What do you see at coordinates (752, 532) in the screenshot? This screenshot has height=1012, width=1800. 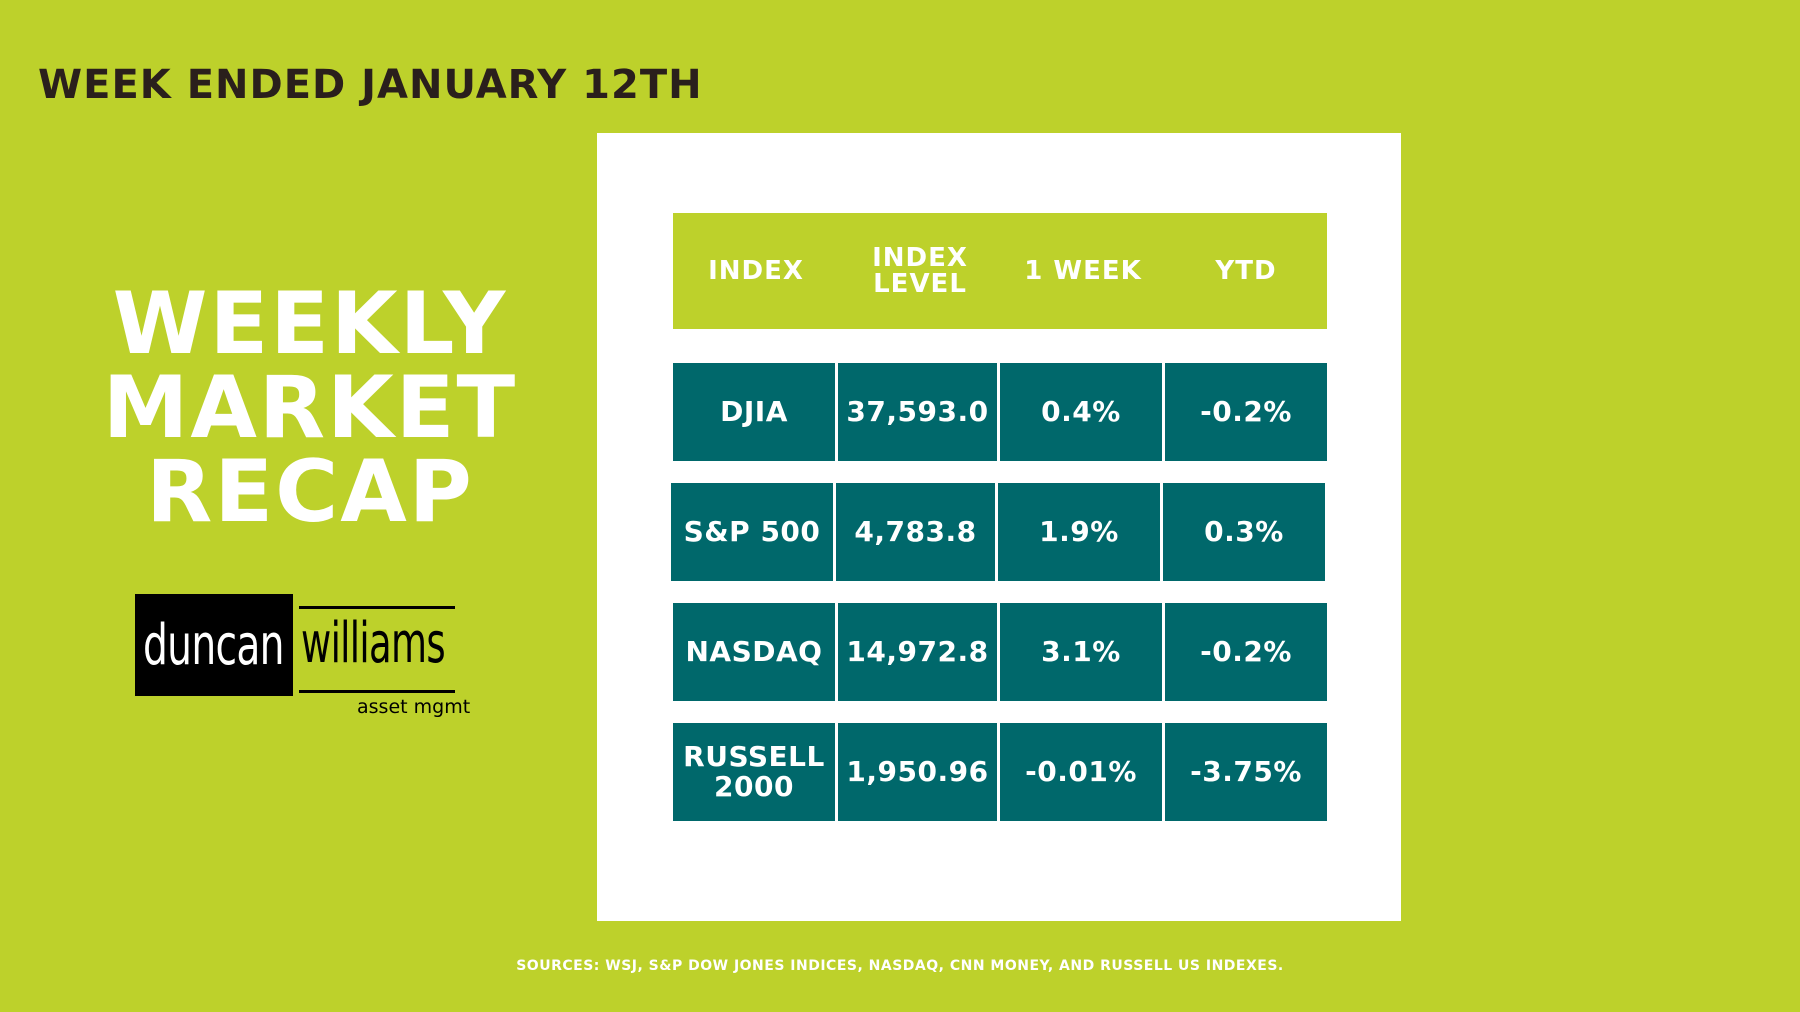 I see `cell-index: S&P 500` at bounding box center [752, 532].